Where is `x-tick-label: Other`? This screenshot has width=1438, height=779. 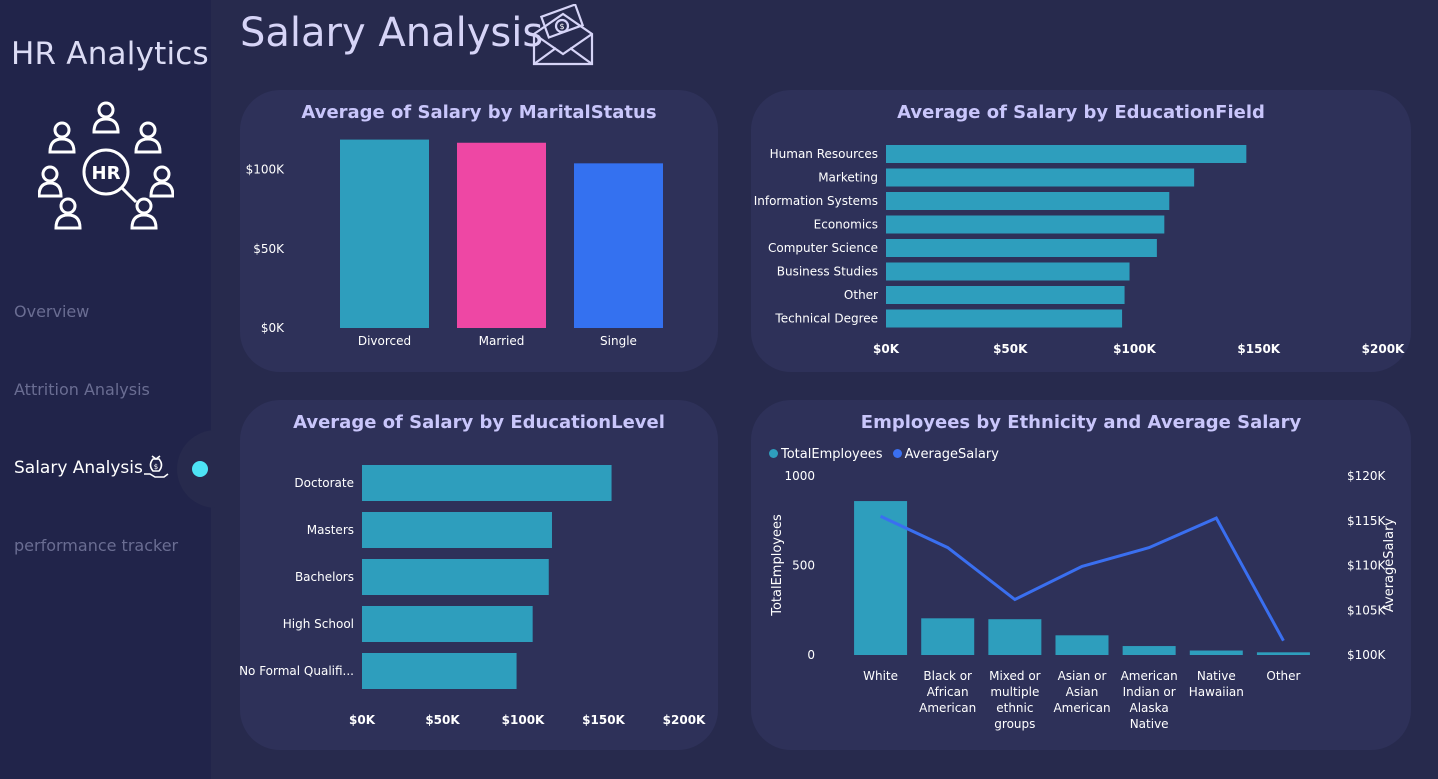 x-tick-label: Other is located at coordinates (1283, 676).